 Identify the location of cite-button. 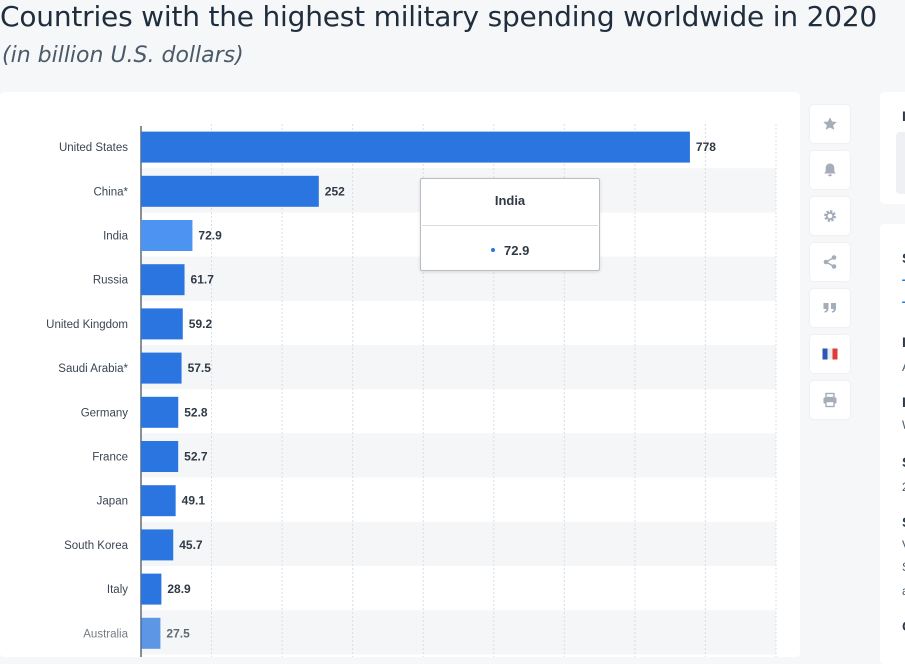
(830, 308).